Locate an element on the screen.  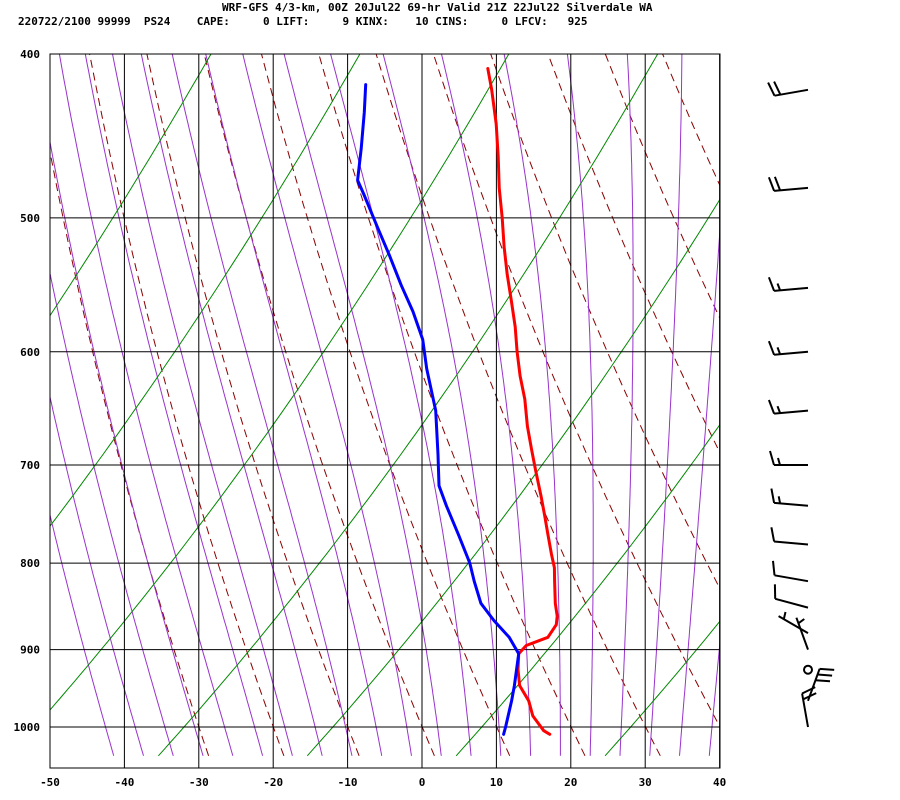
temperature-line is located at coordinates (522, 401).